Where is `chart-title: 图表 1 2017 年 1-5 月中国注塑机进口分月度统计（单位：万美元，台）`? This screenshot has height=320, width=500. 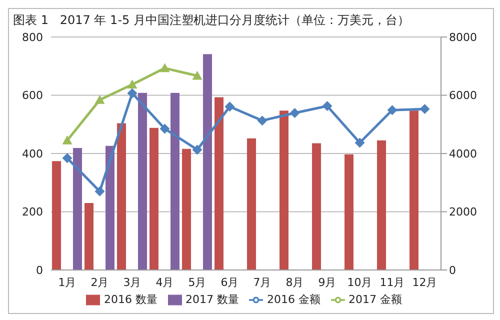
chart-title: 图表 1 2017 年 1-5 月中国注塑机进口分月度统计（单位：万美元，台） is located at coordinates (211, 20).